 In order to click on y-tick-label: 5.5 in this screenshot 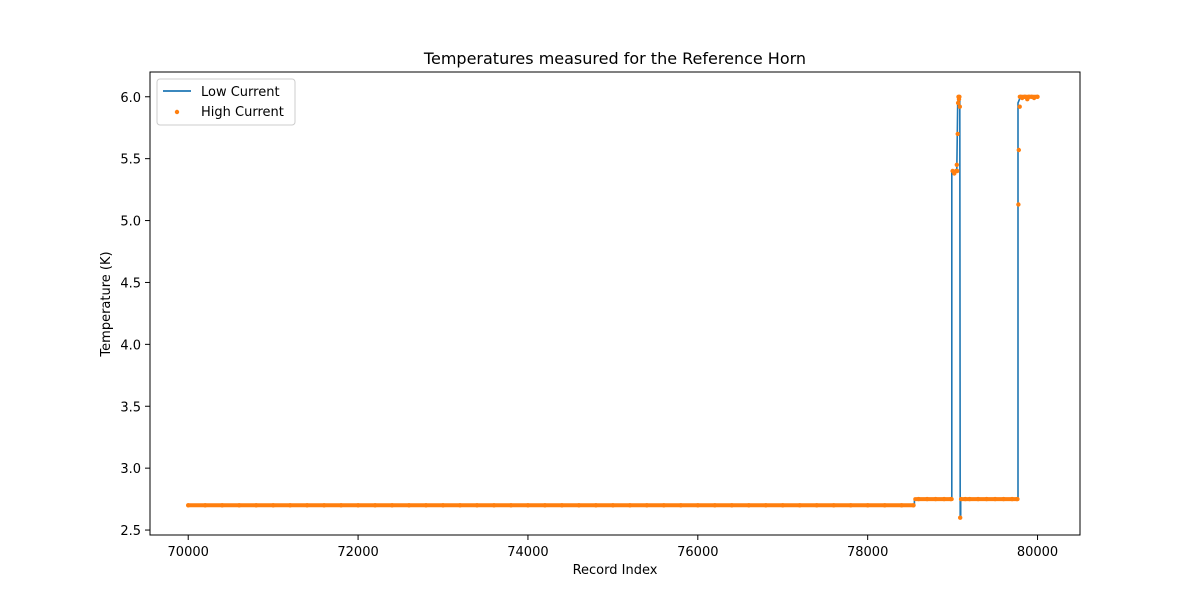, I will do `click(130, 160)`.